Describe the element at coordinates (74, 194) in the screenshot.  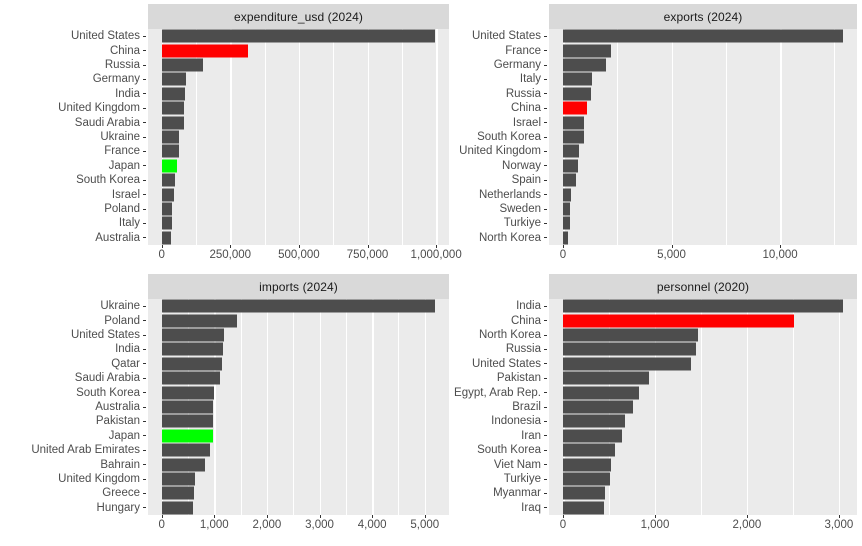
I see `ylabel-row-israel: Israel` at that location.